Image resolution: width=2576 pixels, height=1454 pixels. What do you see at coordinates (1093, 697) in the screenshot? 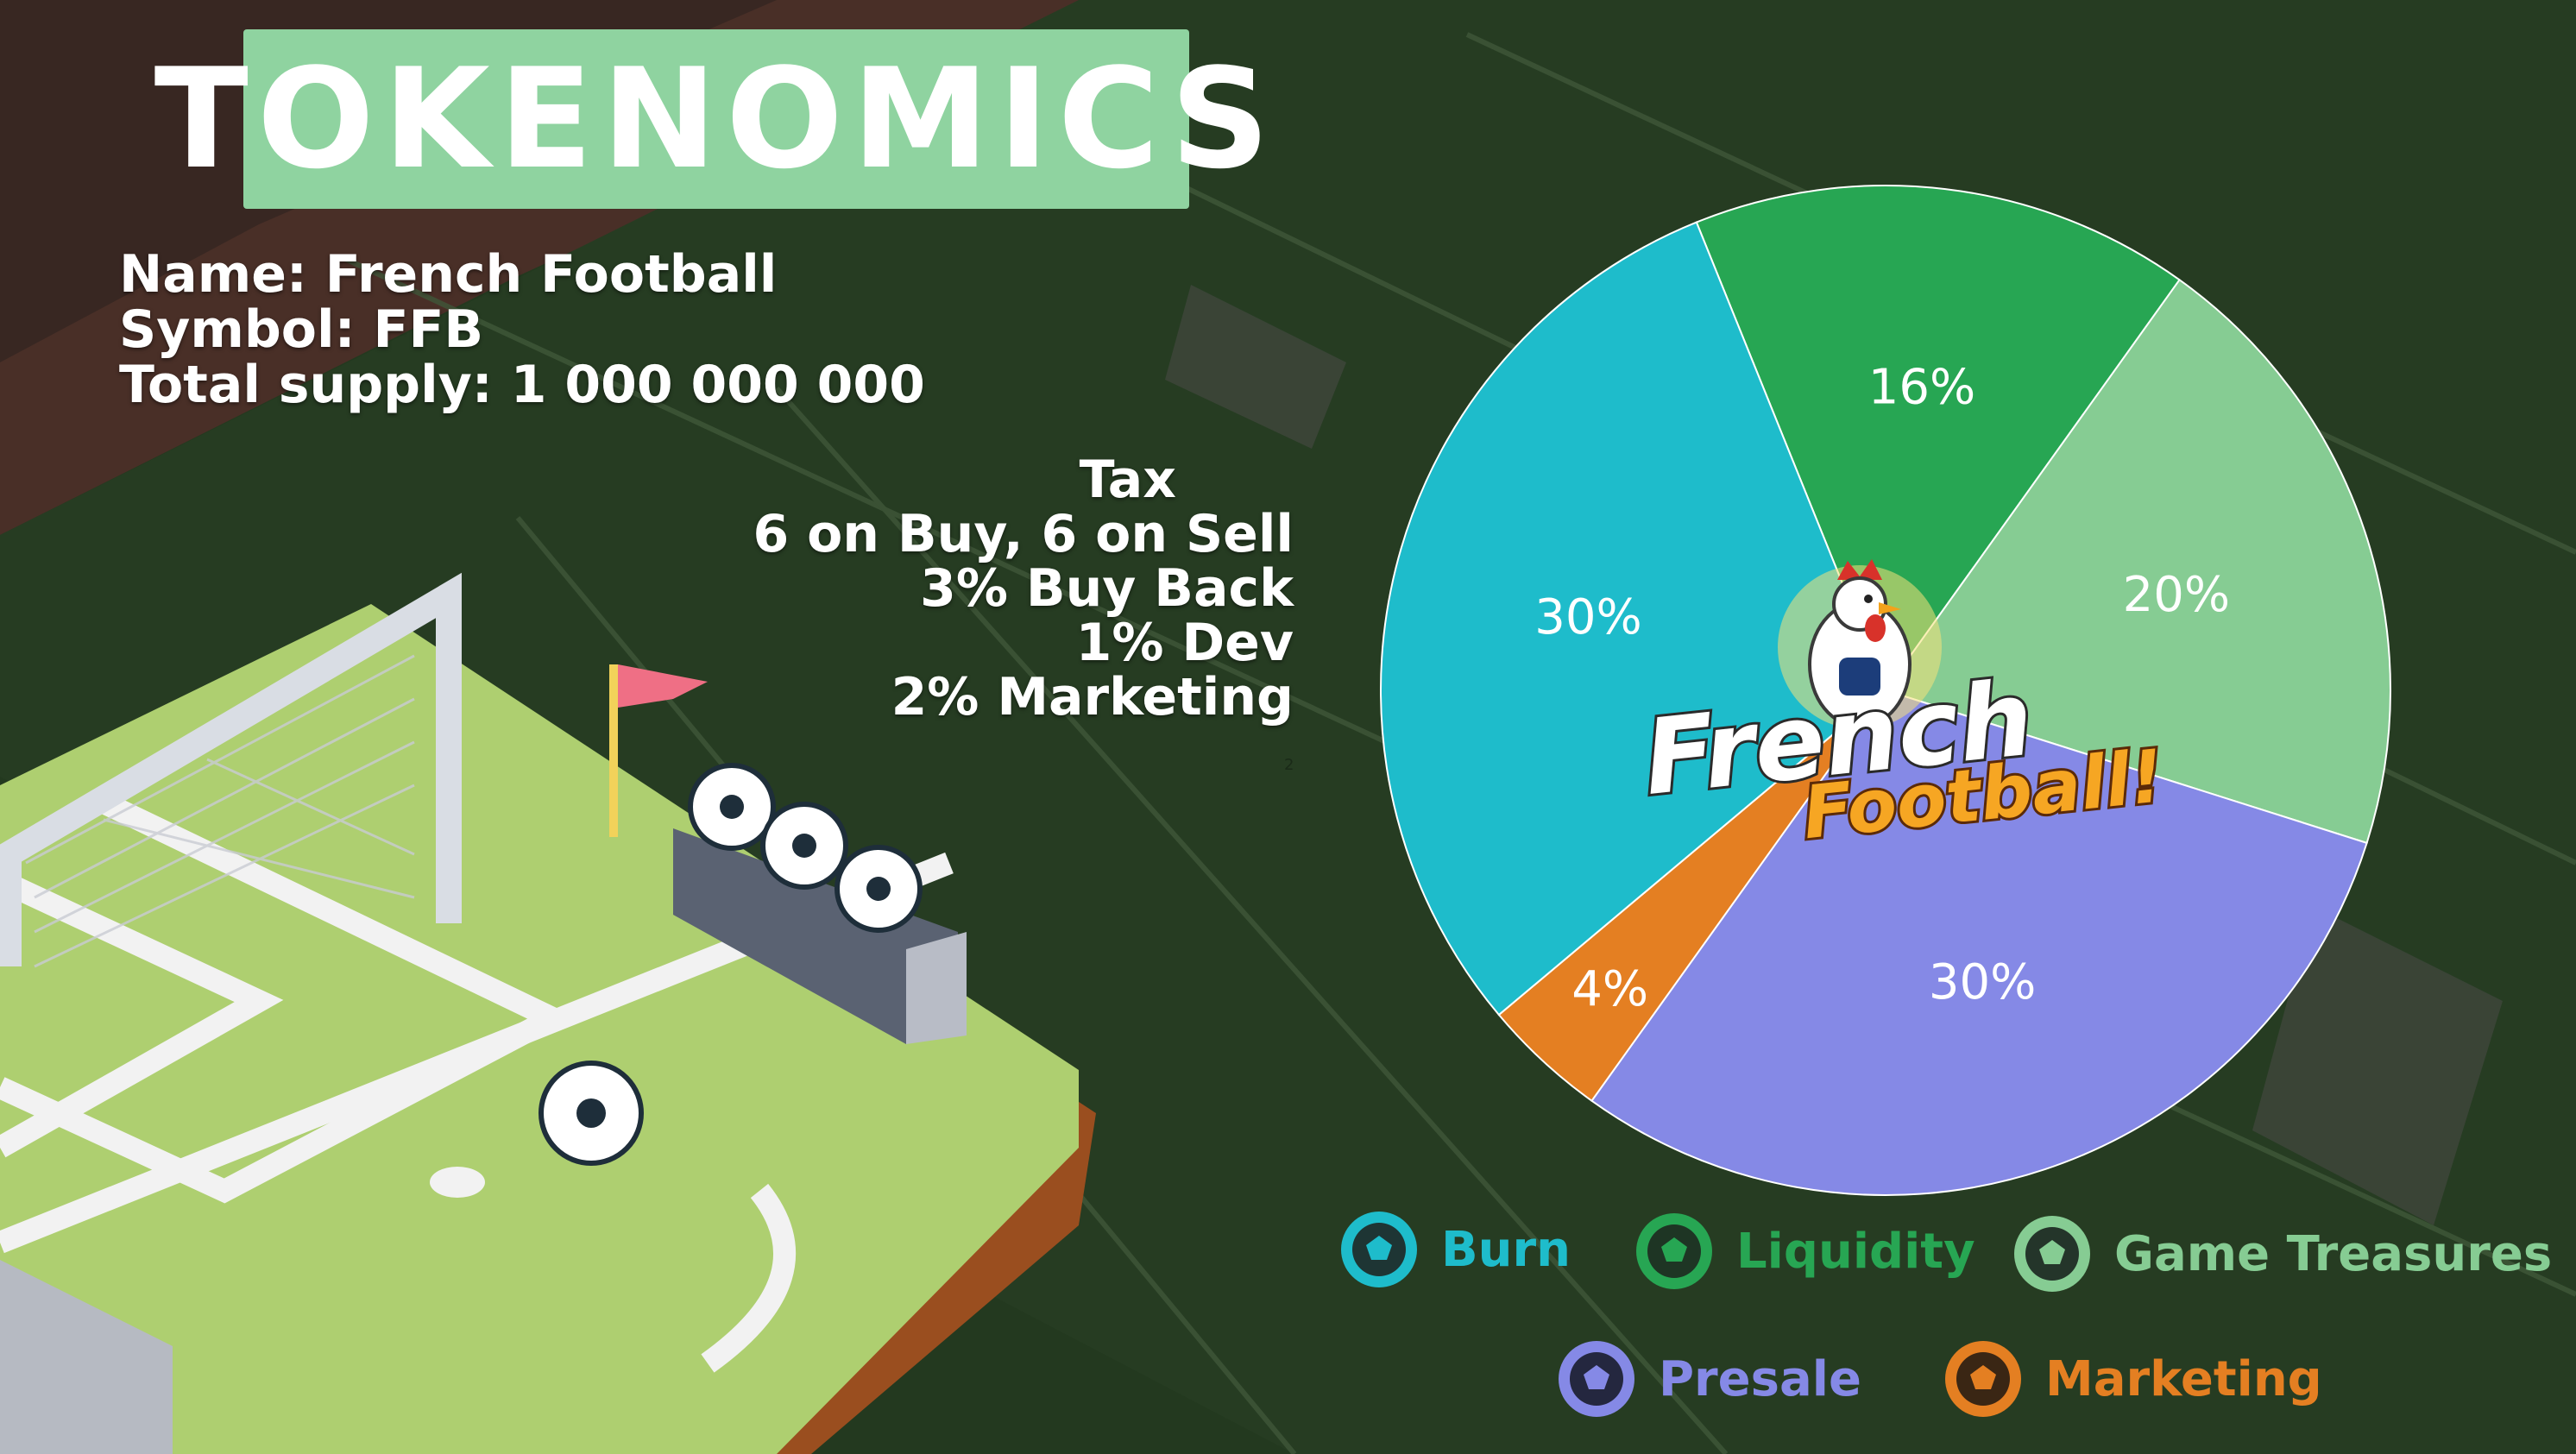
I see `tax-line: 2% Marketing` at bounding box center [1093, 697].